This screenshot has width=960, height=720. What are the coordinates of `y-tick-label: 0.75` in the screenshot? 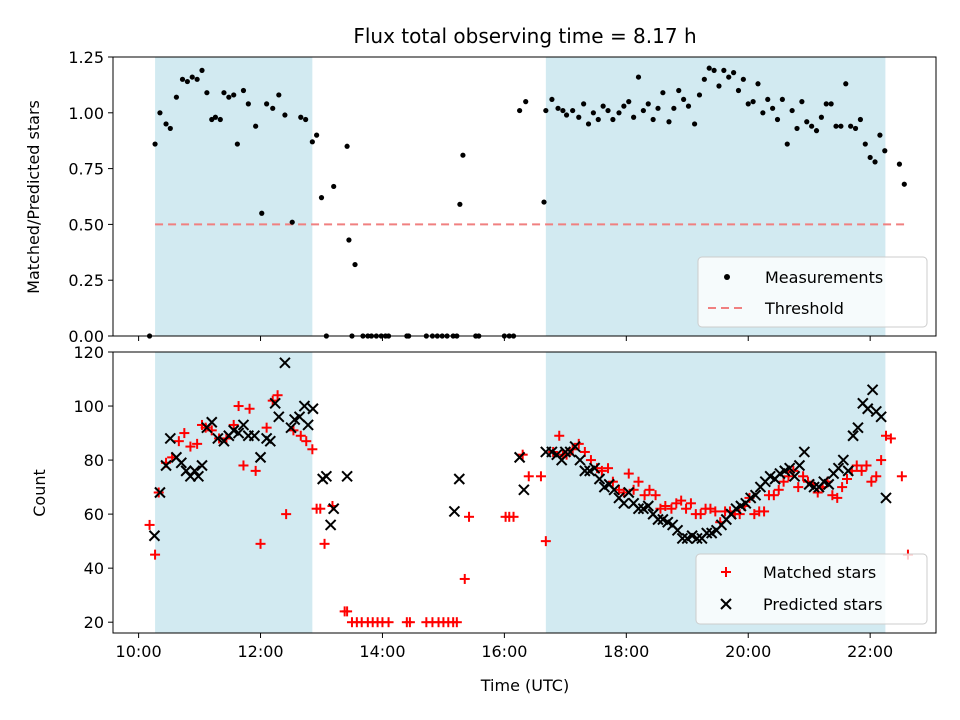 It's located at (86, 169).